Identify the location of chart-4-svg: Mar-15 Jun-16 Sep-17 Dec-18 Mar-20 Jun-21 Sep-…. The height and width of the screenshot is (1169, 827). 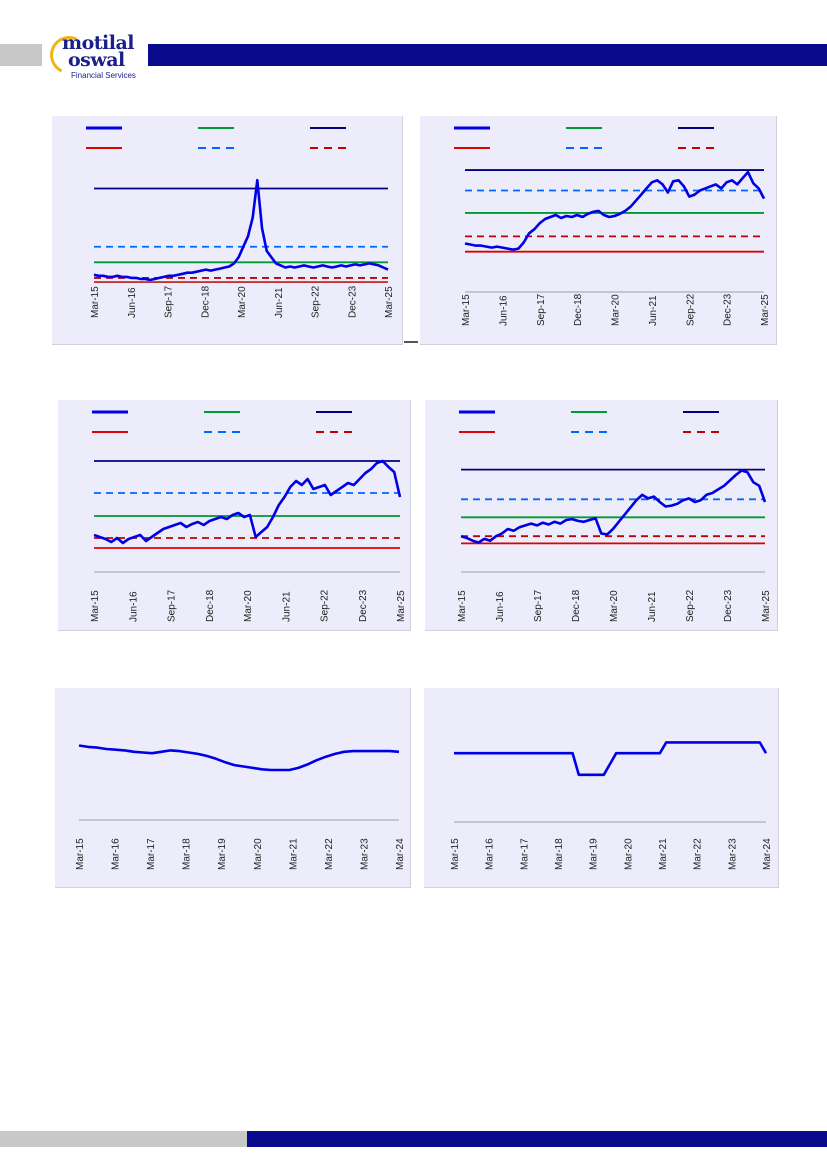
(614, 516).